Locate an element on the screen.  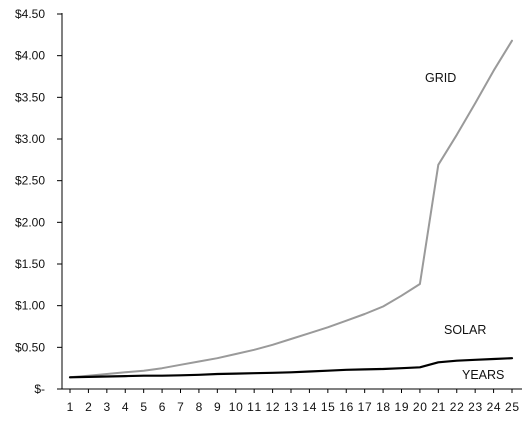
x-tick-label: 4 is located at coordinates (125, 407).